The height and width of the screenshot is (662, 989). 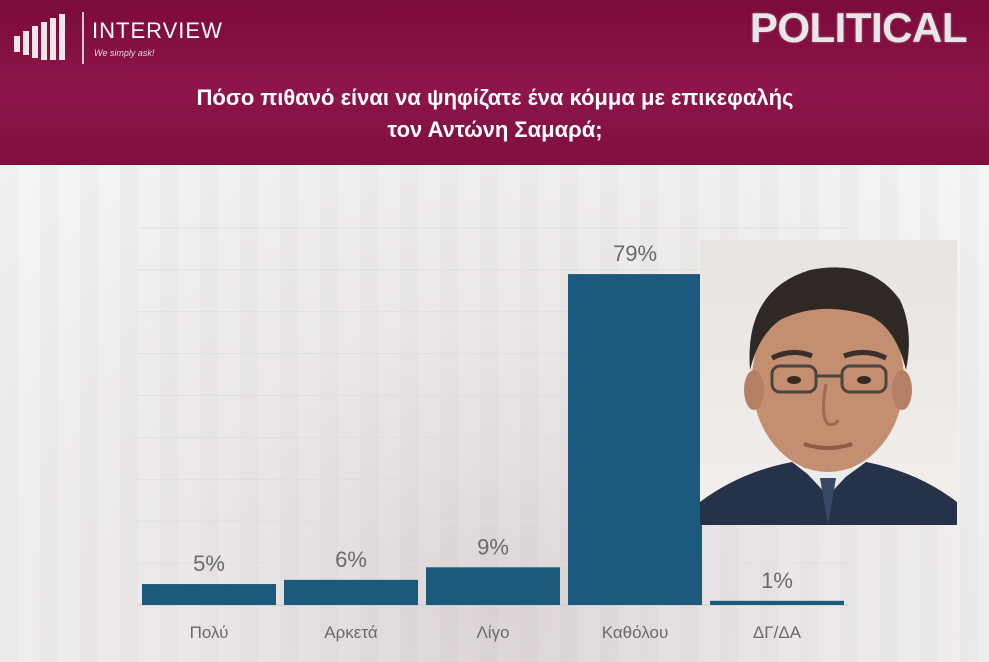 I want to click on value-label-3: 9%, so click(x=493, y=546).